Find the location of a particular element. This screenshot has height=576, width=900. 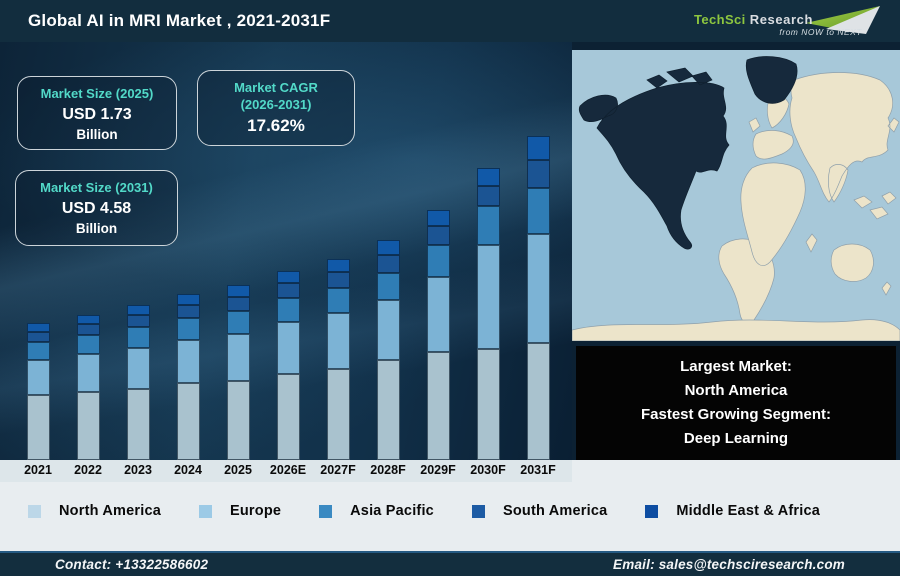

legend-swatch-asia-pacific is located at coordinates (326, 511).